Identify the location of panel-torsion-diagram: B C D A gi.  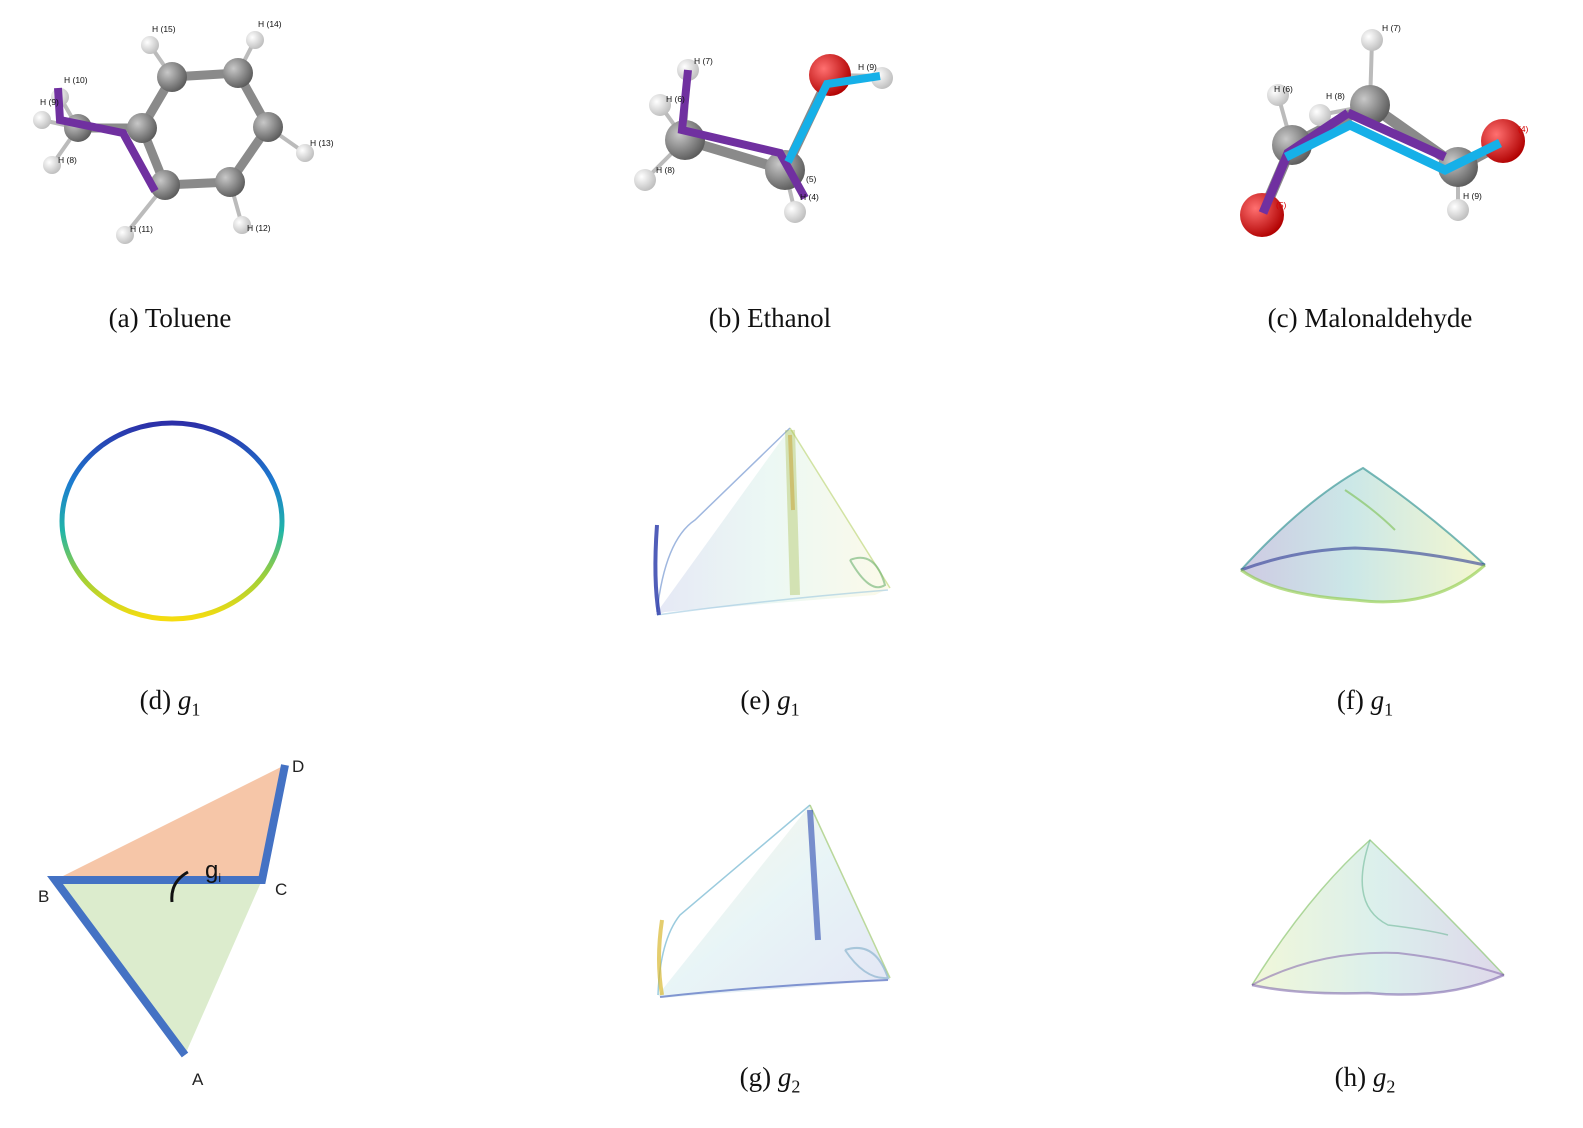
(180, 922).